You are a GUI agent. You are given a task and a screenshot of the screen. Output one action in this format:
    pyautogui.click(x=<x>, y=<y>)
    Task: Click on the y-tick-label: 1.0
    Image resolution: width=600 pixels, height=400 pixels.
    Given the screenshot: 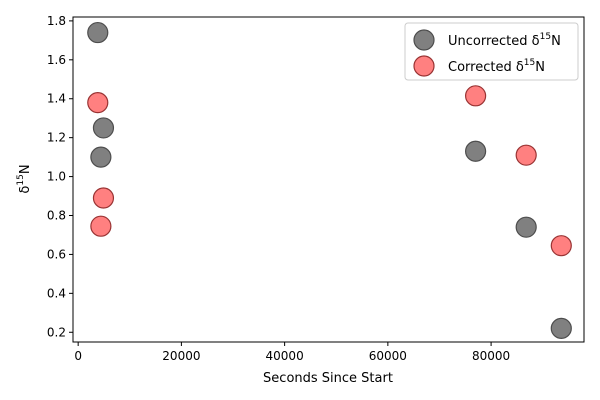 What is the action you would take?
    pyautogui.click(x=56, y=177)
    